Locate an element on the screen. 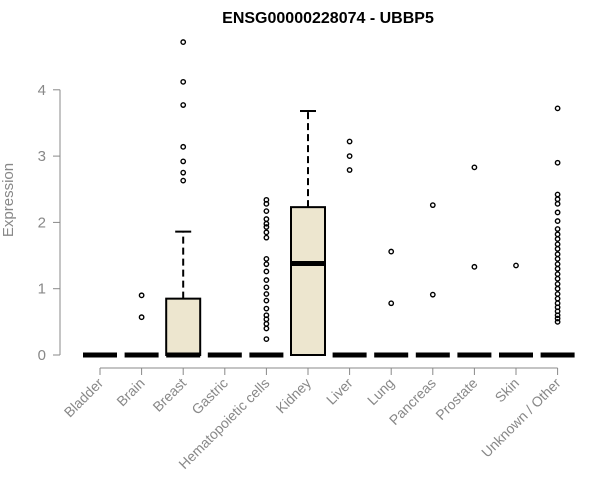 This screenshot has height=500, width=600. x-tick-label: Bladder is located at coordinates (84, 398).